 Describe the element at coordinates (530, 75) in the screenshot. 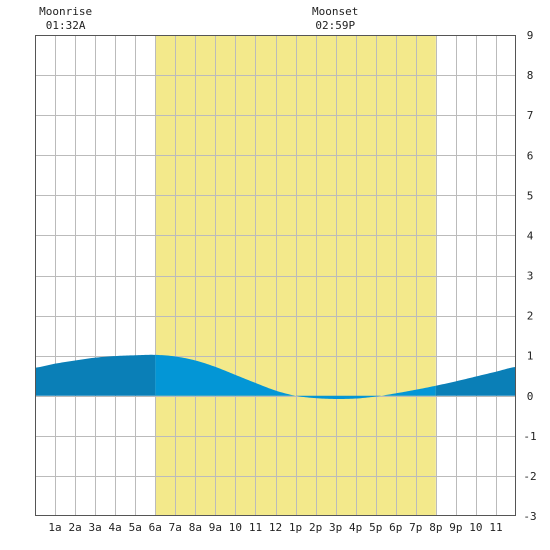

I see `y-tick-label: 8` at that location.